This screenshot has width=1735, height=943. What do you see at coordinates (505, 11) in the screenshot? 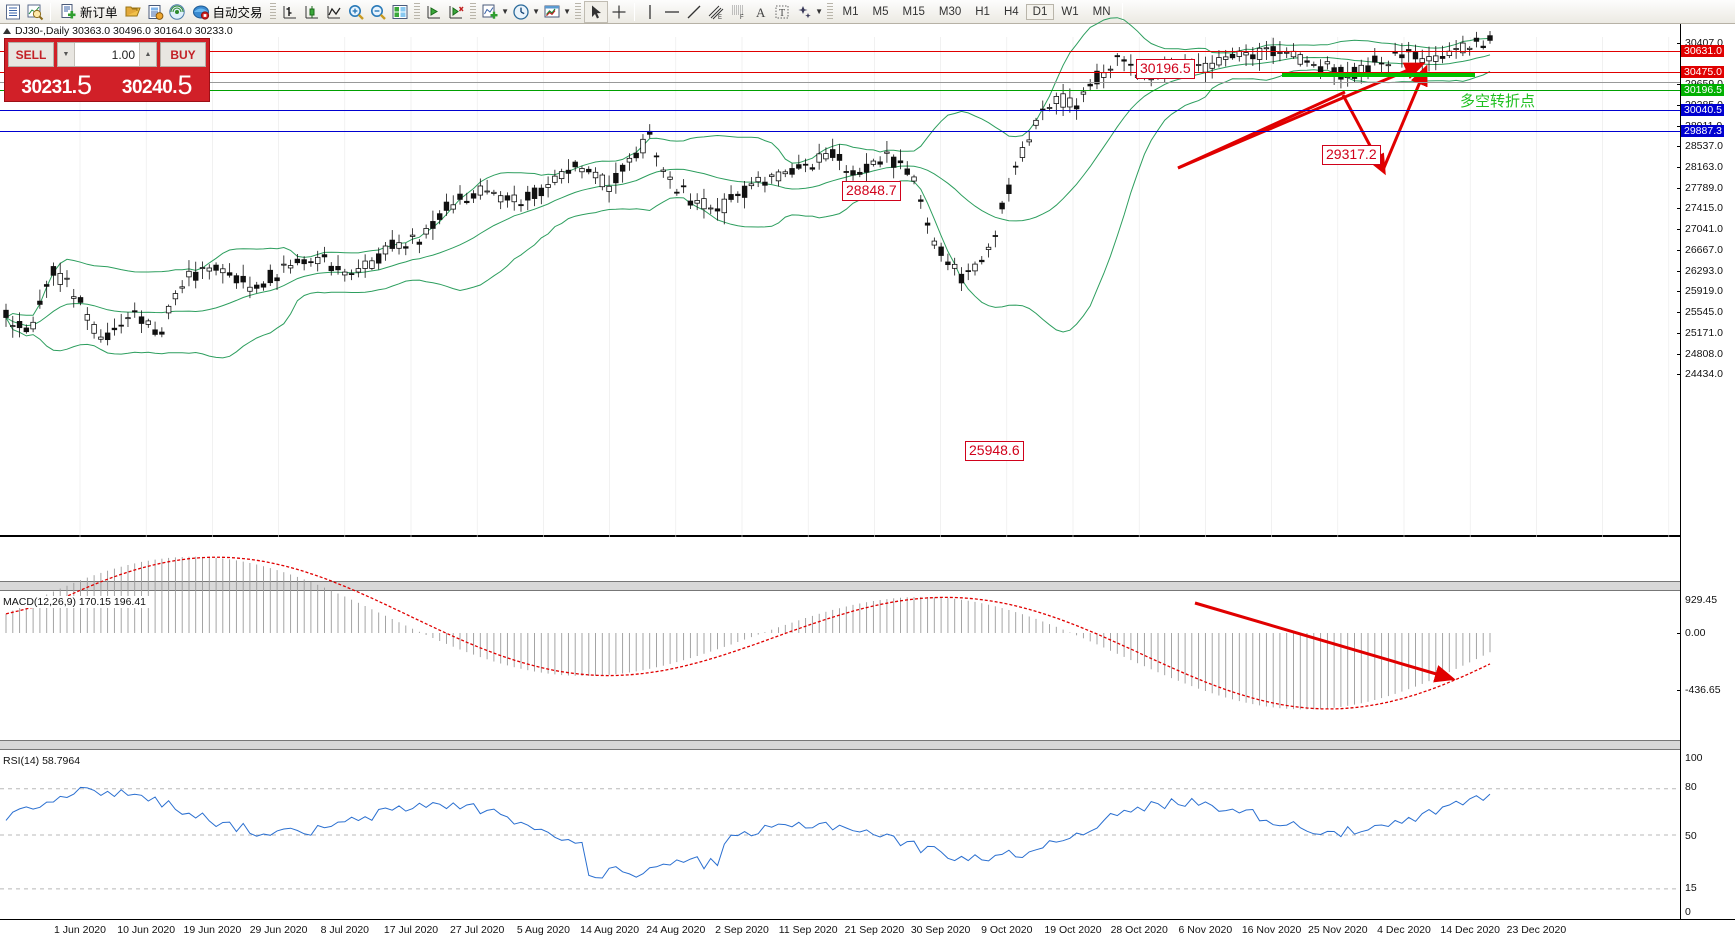
I see `indicators-dropdown-arrow: ▼` at bounding box center [505, 11].